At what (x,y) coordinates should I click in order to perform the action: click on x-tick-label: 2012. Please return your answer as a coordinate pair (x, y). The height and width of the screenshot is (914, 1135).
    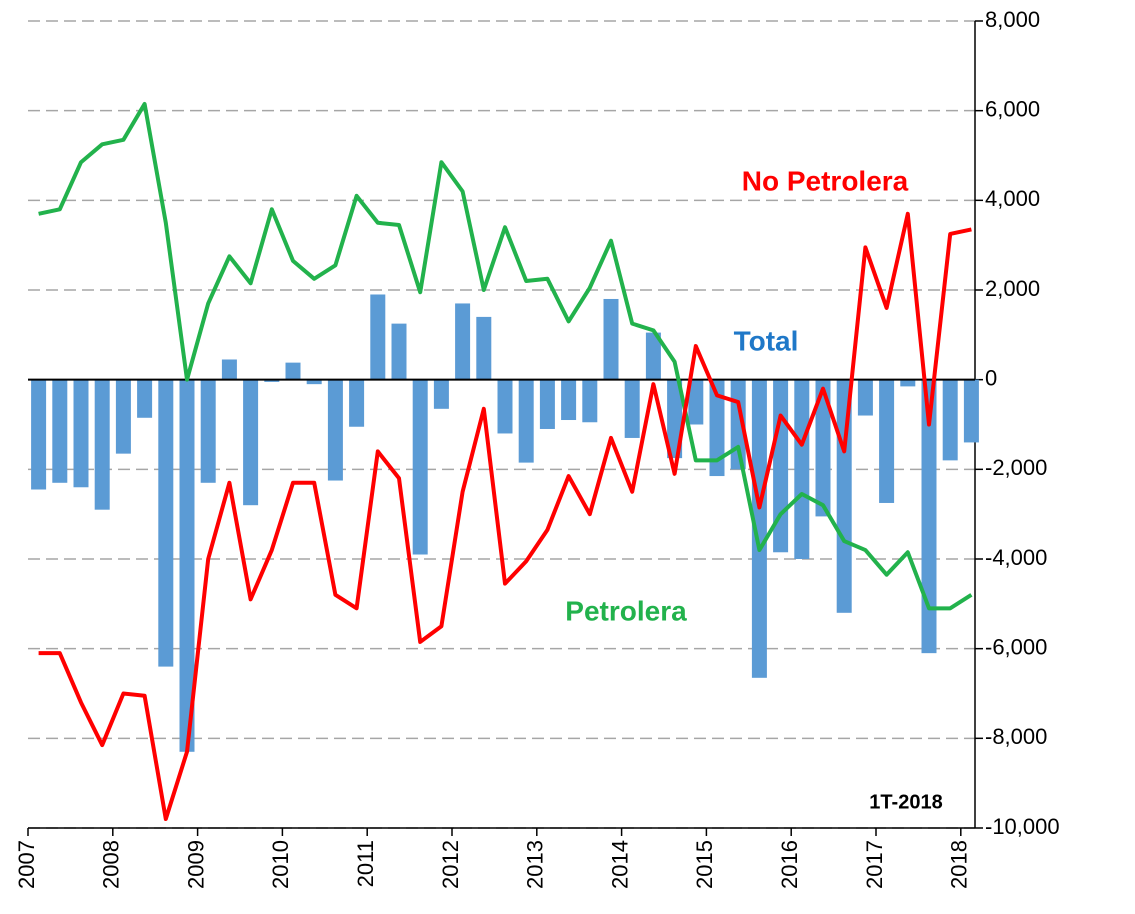
    Looking at the image, I should click on (450, 864).